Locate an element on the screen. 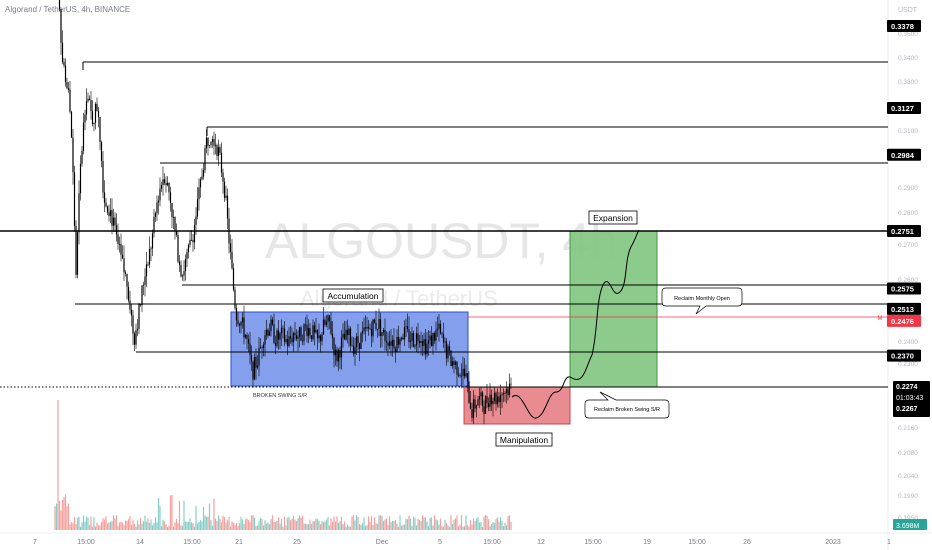 This screenshot has width=932, height=550. price-level-label: 0.2476 is located at coordinates (902, 321).